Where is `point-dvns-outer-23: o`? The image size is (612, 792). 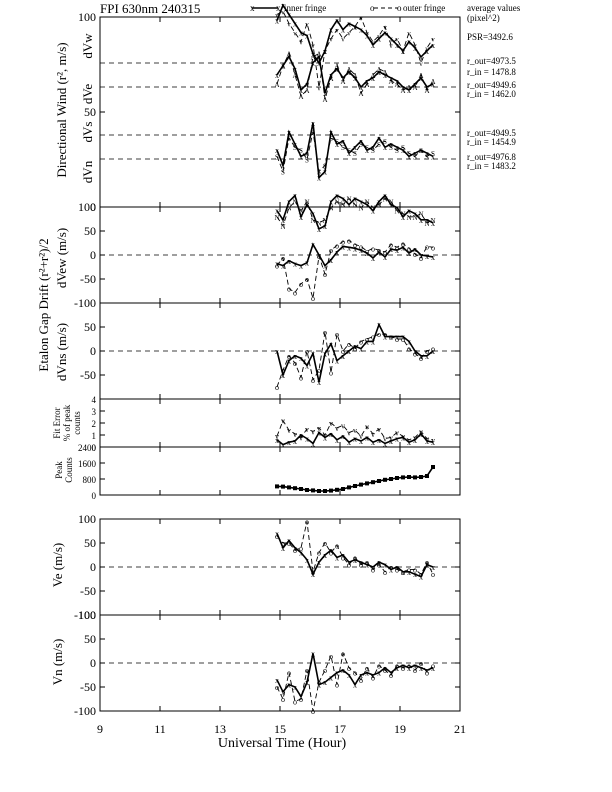 point-dvns-outer-23: o is located at coordinates (415, 353).